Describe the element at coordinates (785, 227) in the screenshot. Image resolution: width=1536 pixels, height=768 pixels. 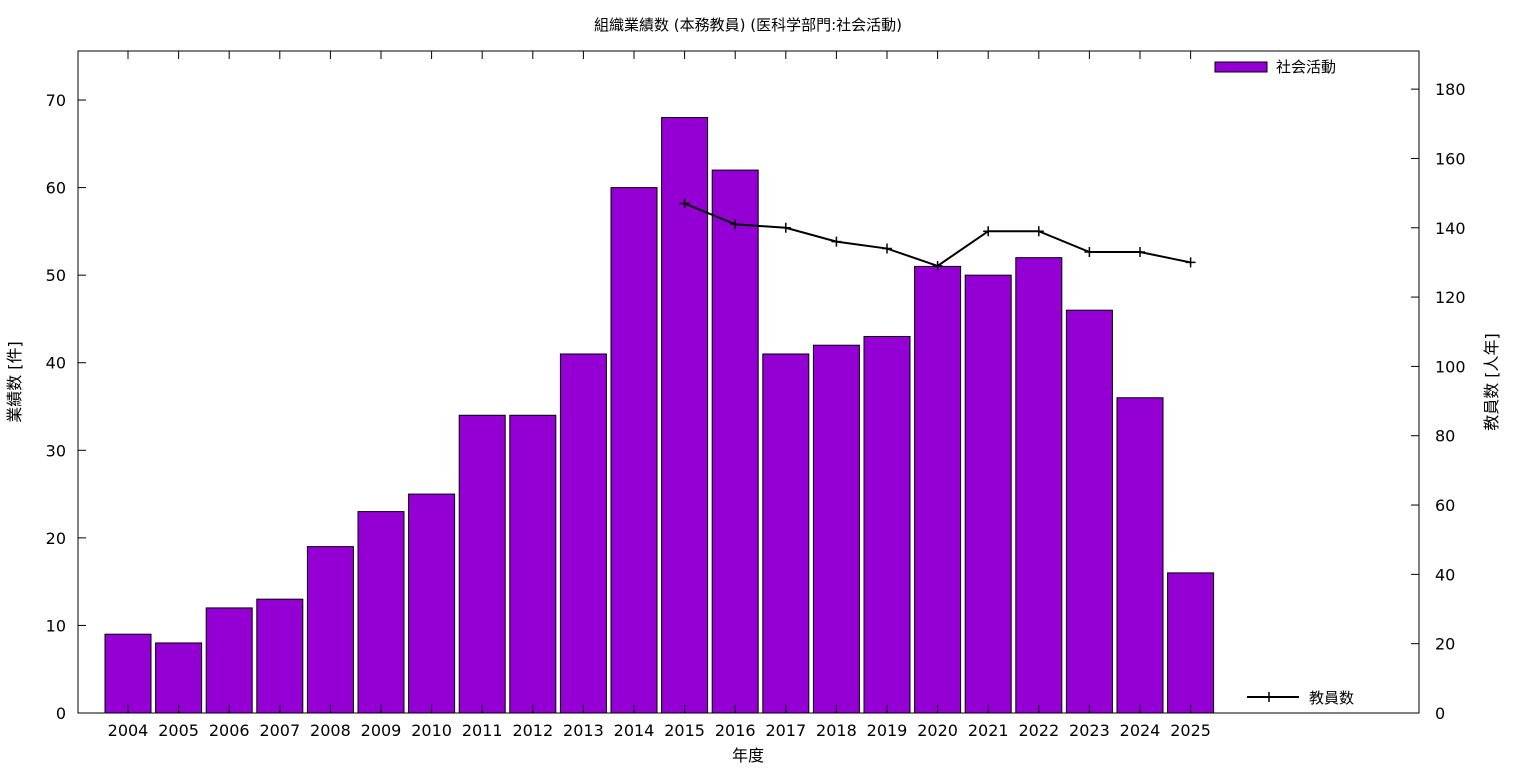
I see `point-2017` at that location.